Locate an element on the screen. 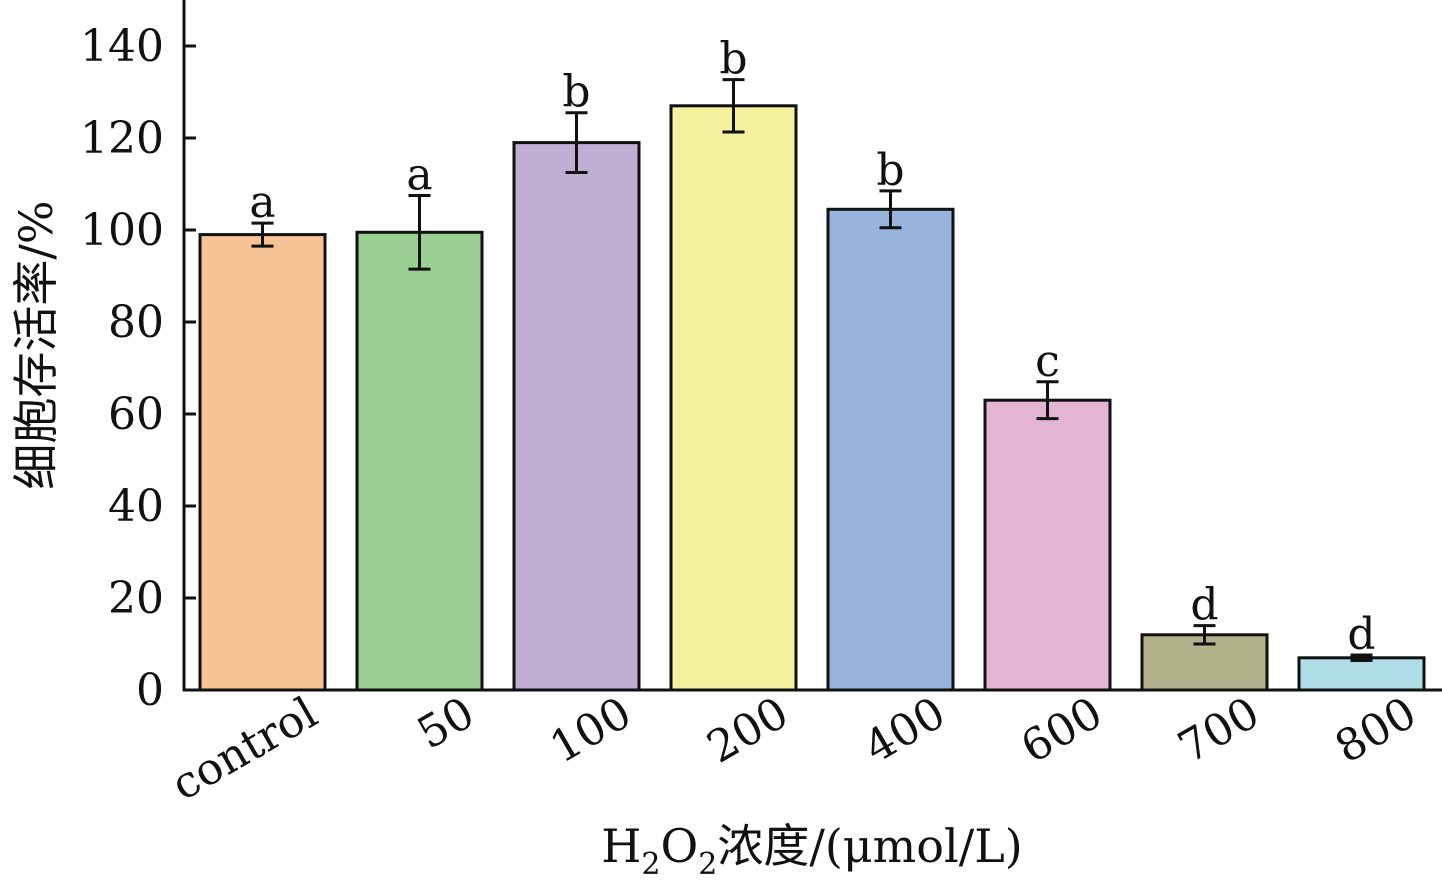 This screenshot has width=1442, height=882. x-tick-label: 600 is located at coordinates (1062, 730).